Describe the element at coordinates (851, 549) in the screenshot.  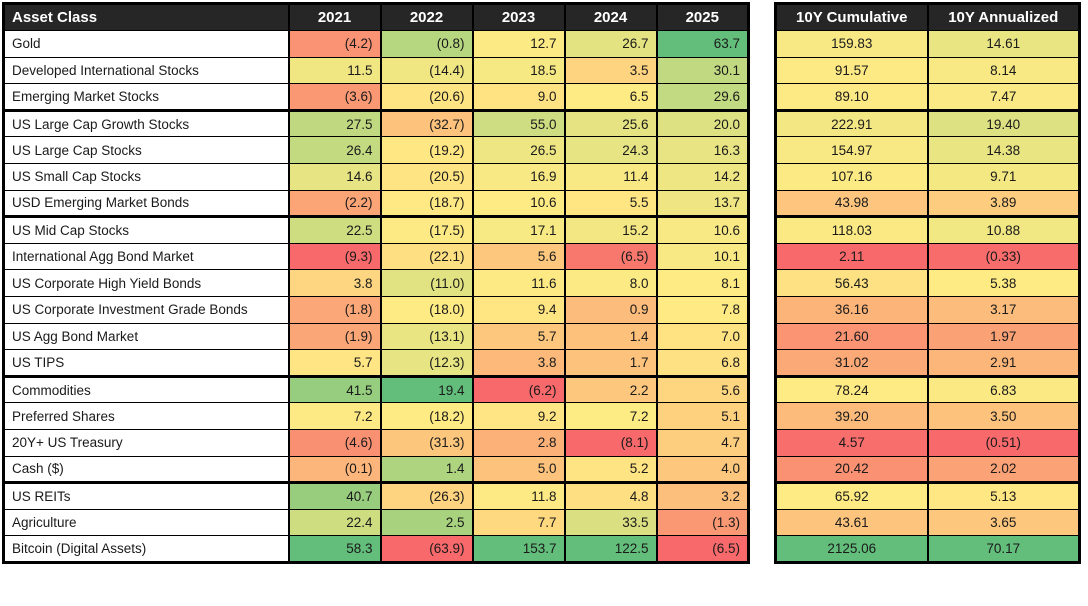
I see `cell-10y-cumulative: 2125.06` at that location.